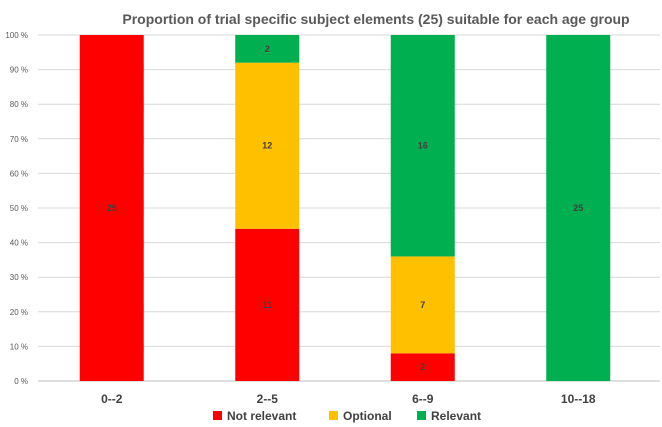  What do you see at coordinates (19, 346) in the screenshot?
I see `y-tick-label: 10 %` at bounding box center [19, 346].